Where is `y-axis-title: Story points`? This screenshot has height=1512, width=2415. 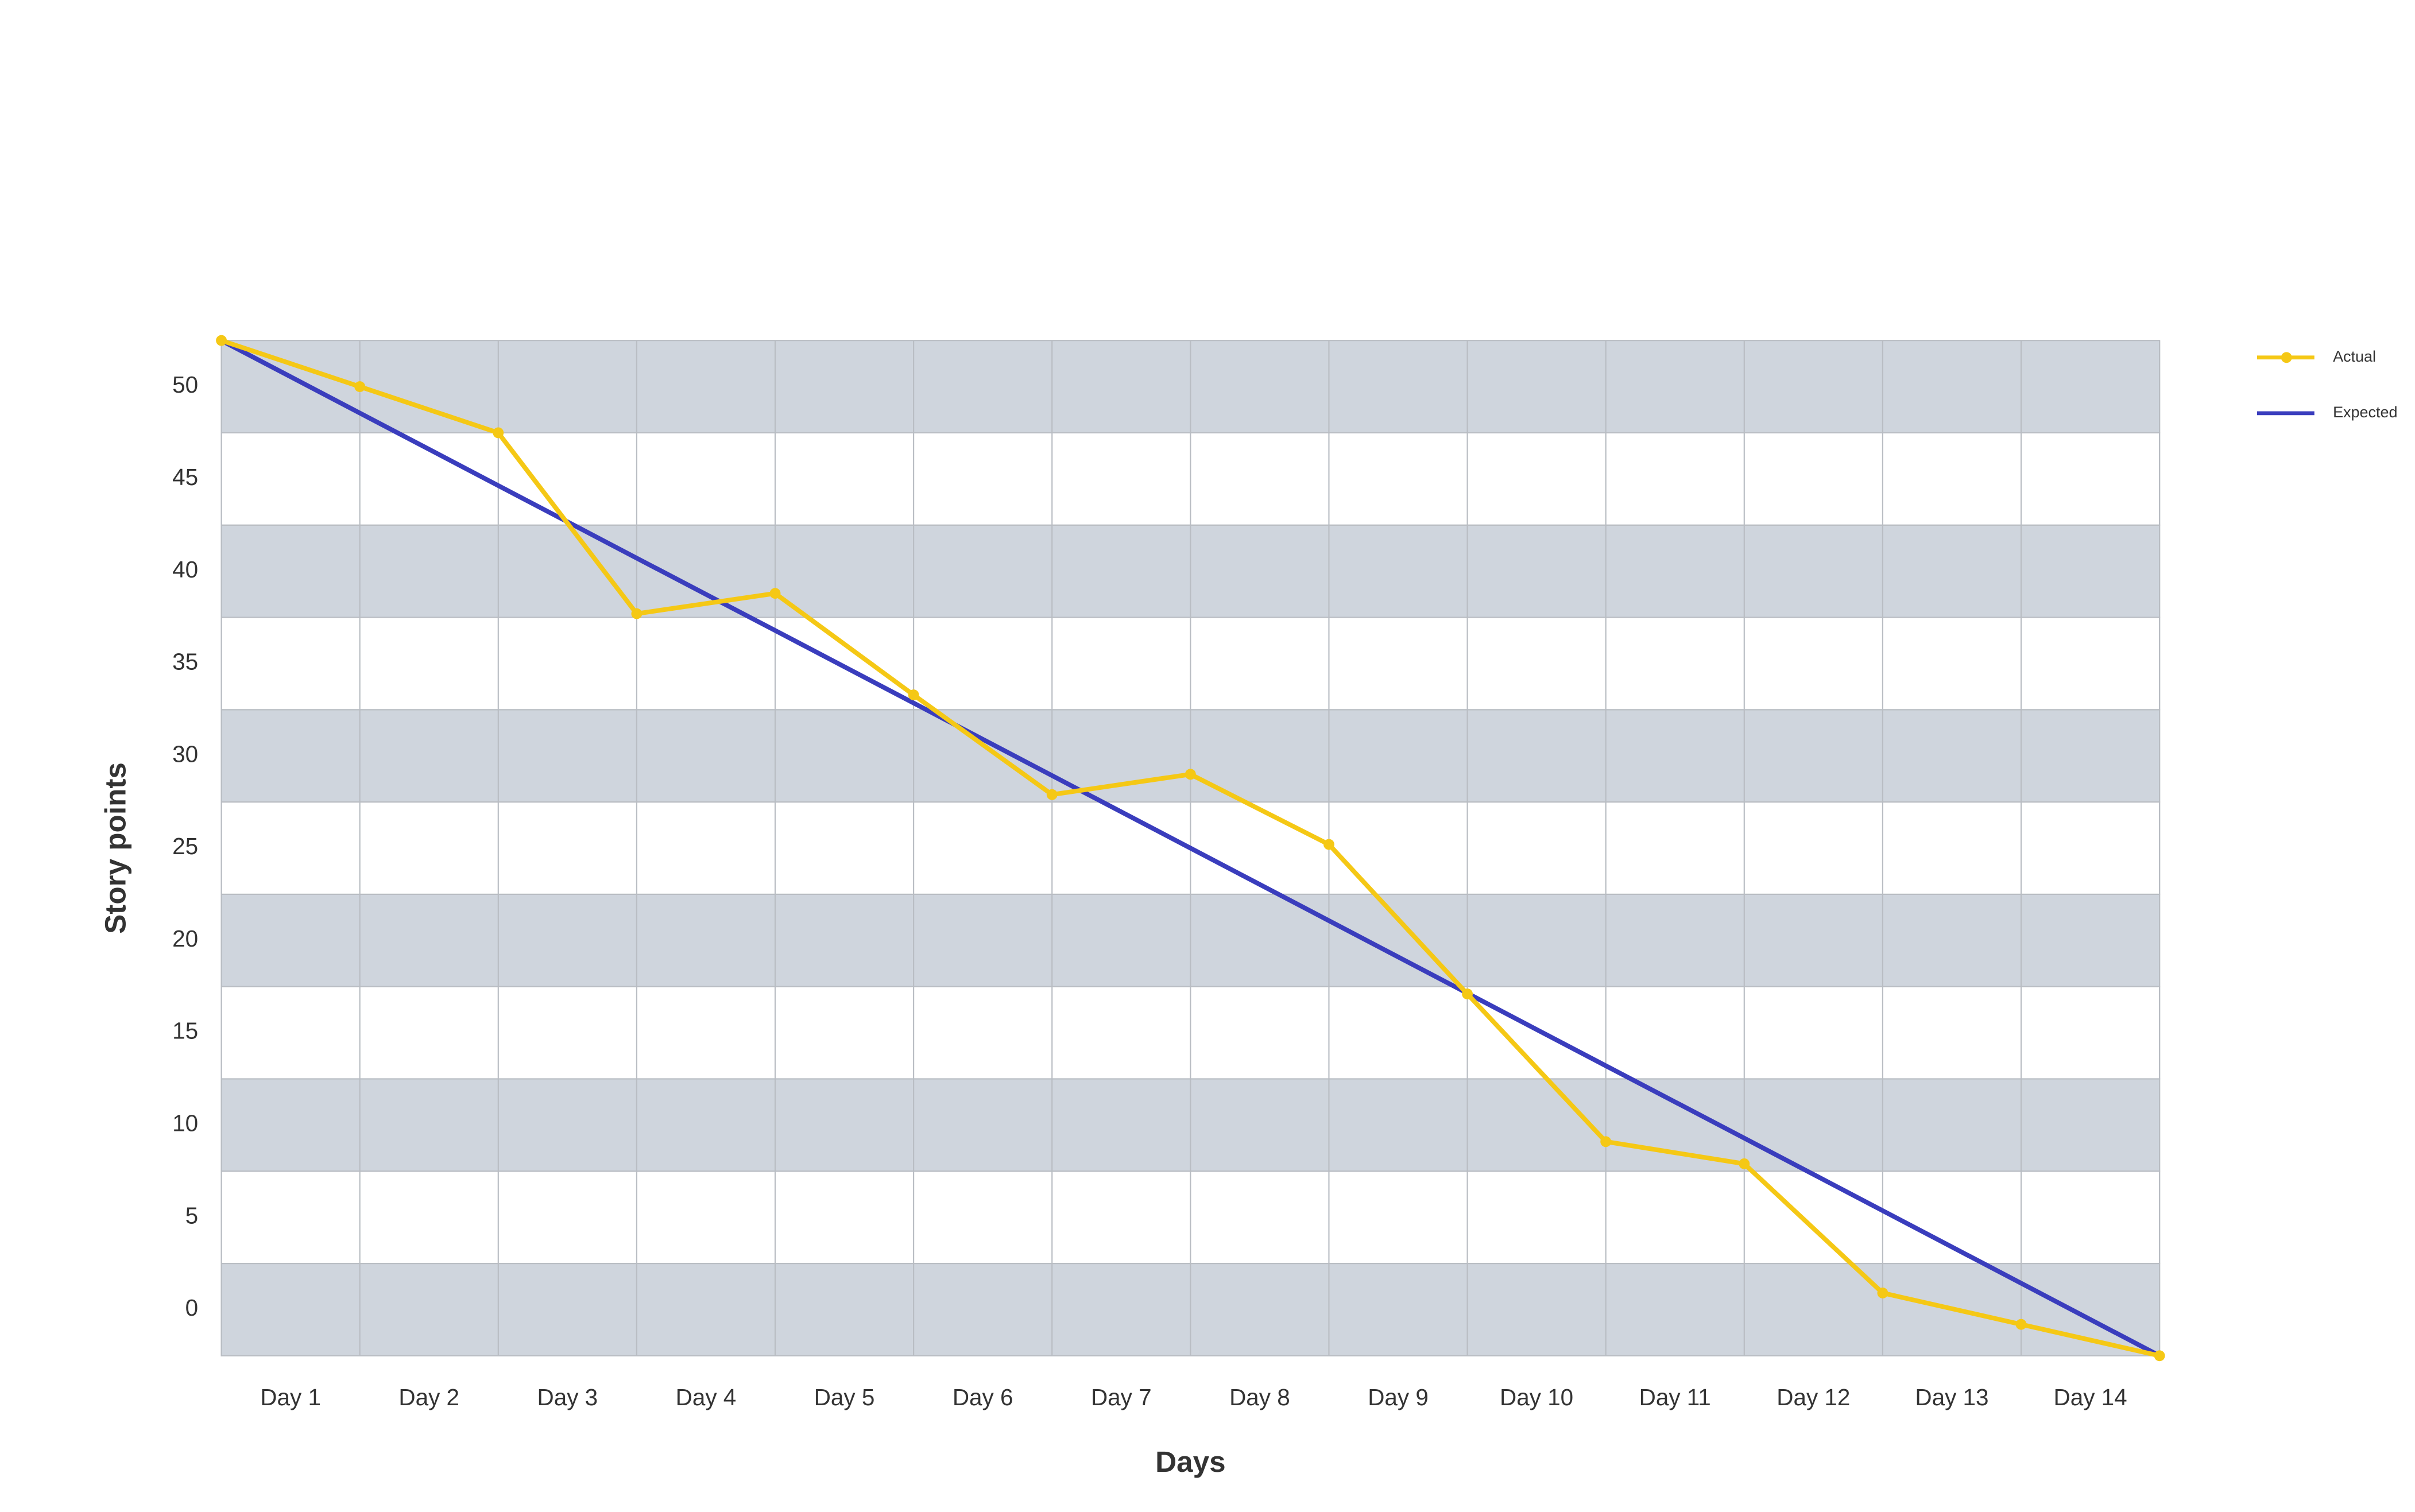 y-axis-title: Story points is located at coordinates (115, 848).